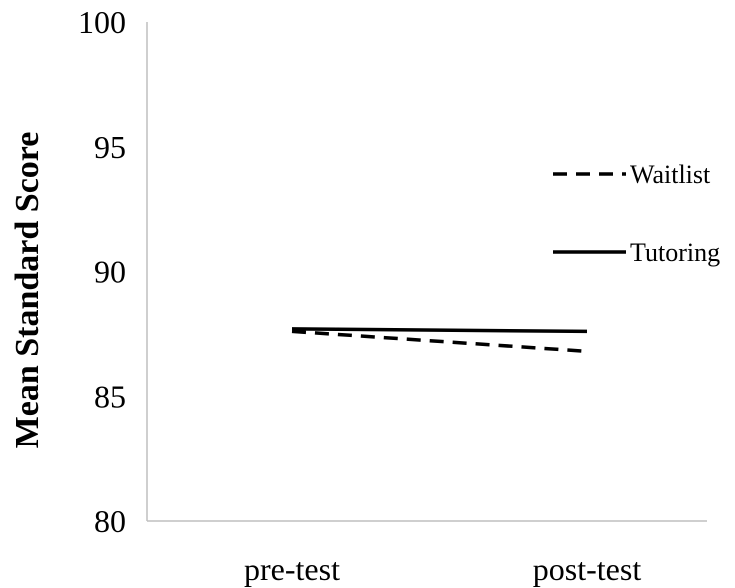 The height and width of the screenshot is (588, 735). Describe the element at coordinates (110, 396) in the screenshot. I see `y-tick-label: 85` at that location.